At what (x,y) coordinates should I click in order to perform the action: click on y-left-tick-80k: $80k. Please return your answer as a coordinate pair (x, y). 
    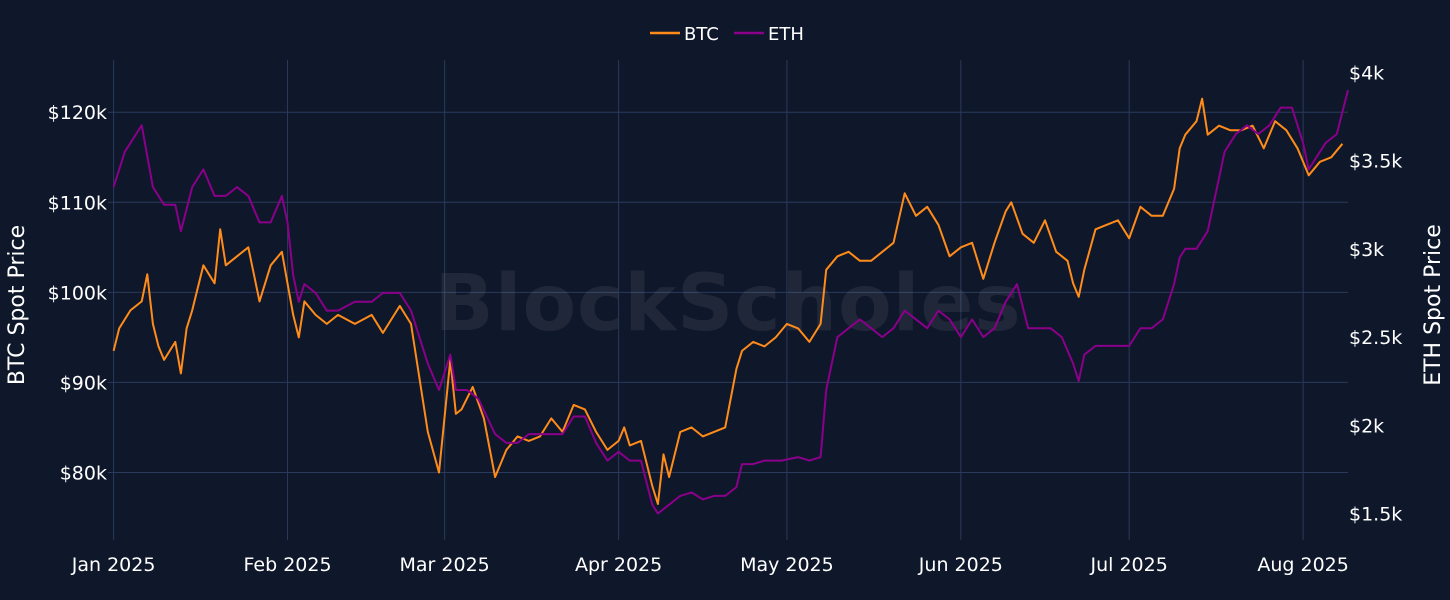
    Looking at the image, I should click on (83, 473).